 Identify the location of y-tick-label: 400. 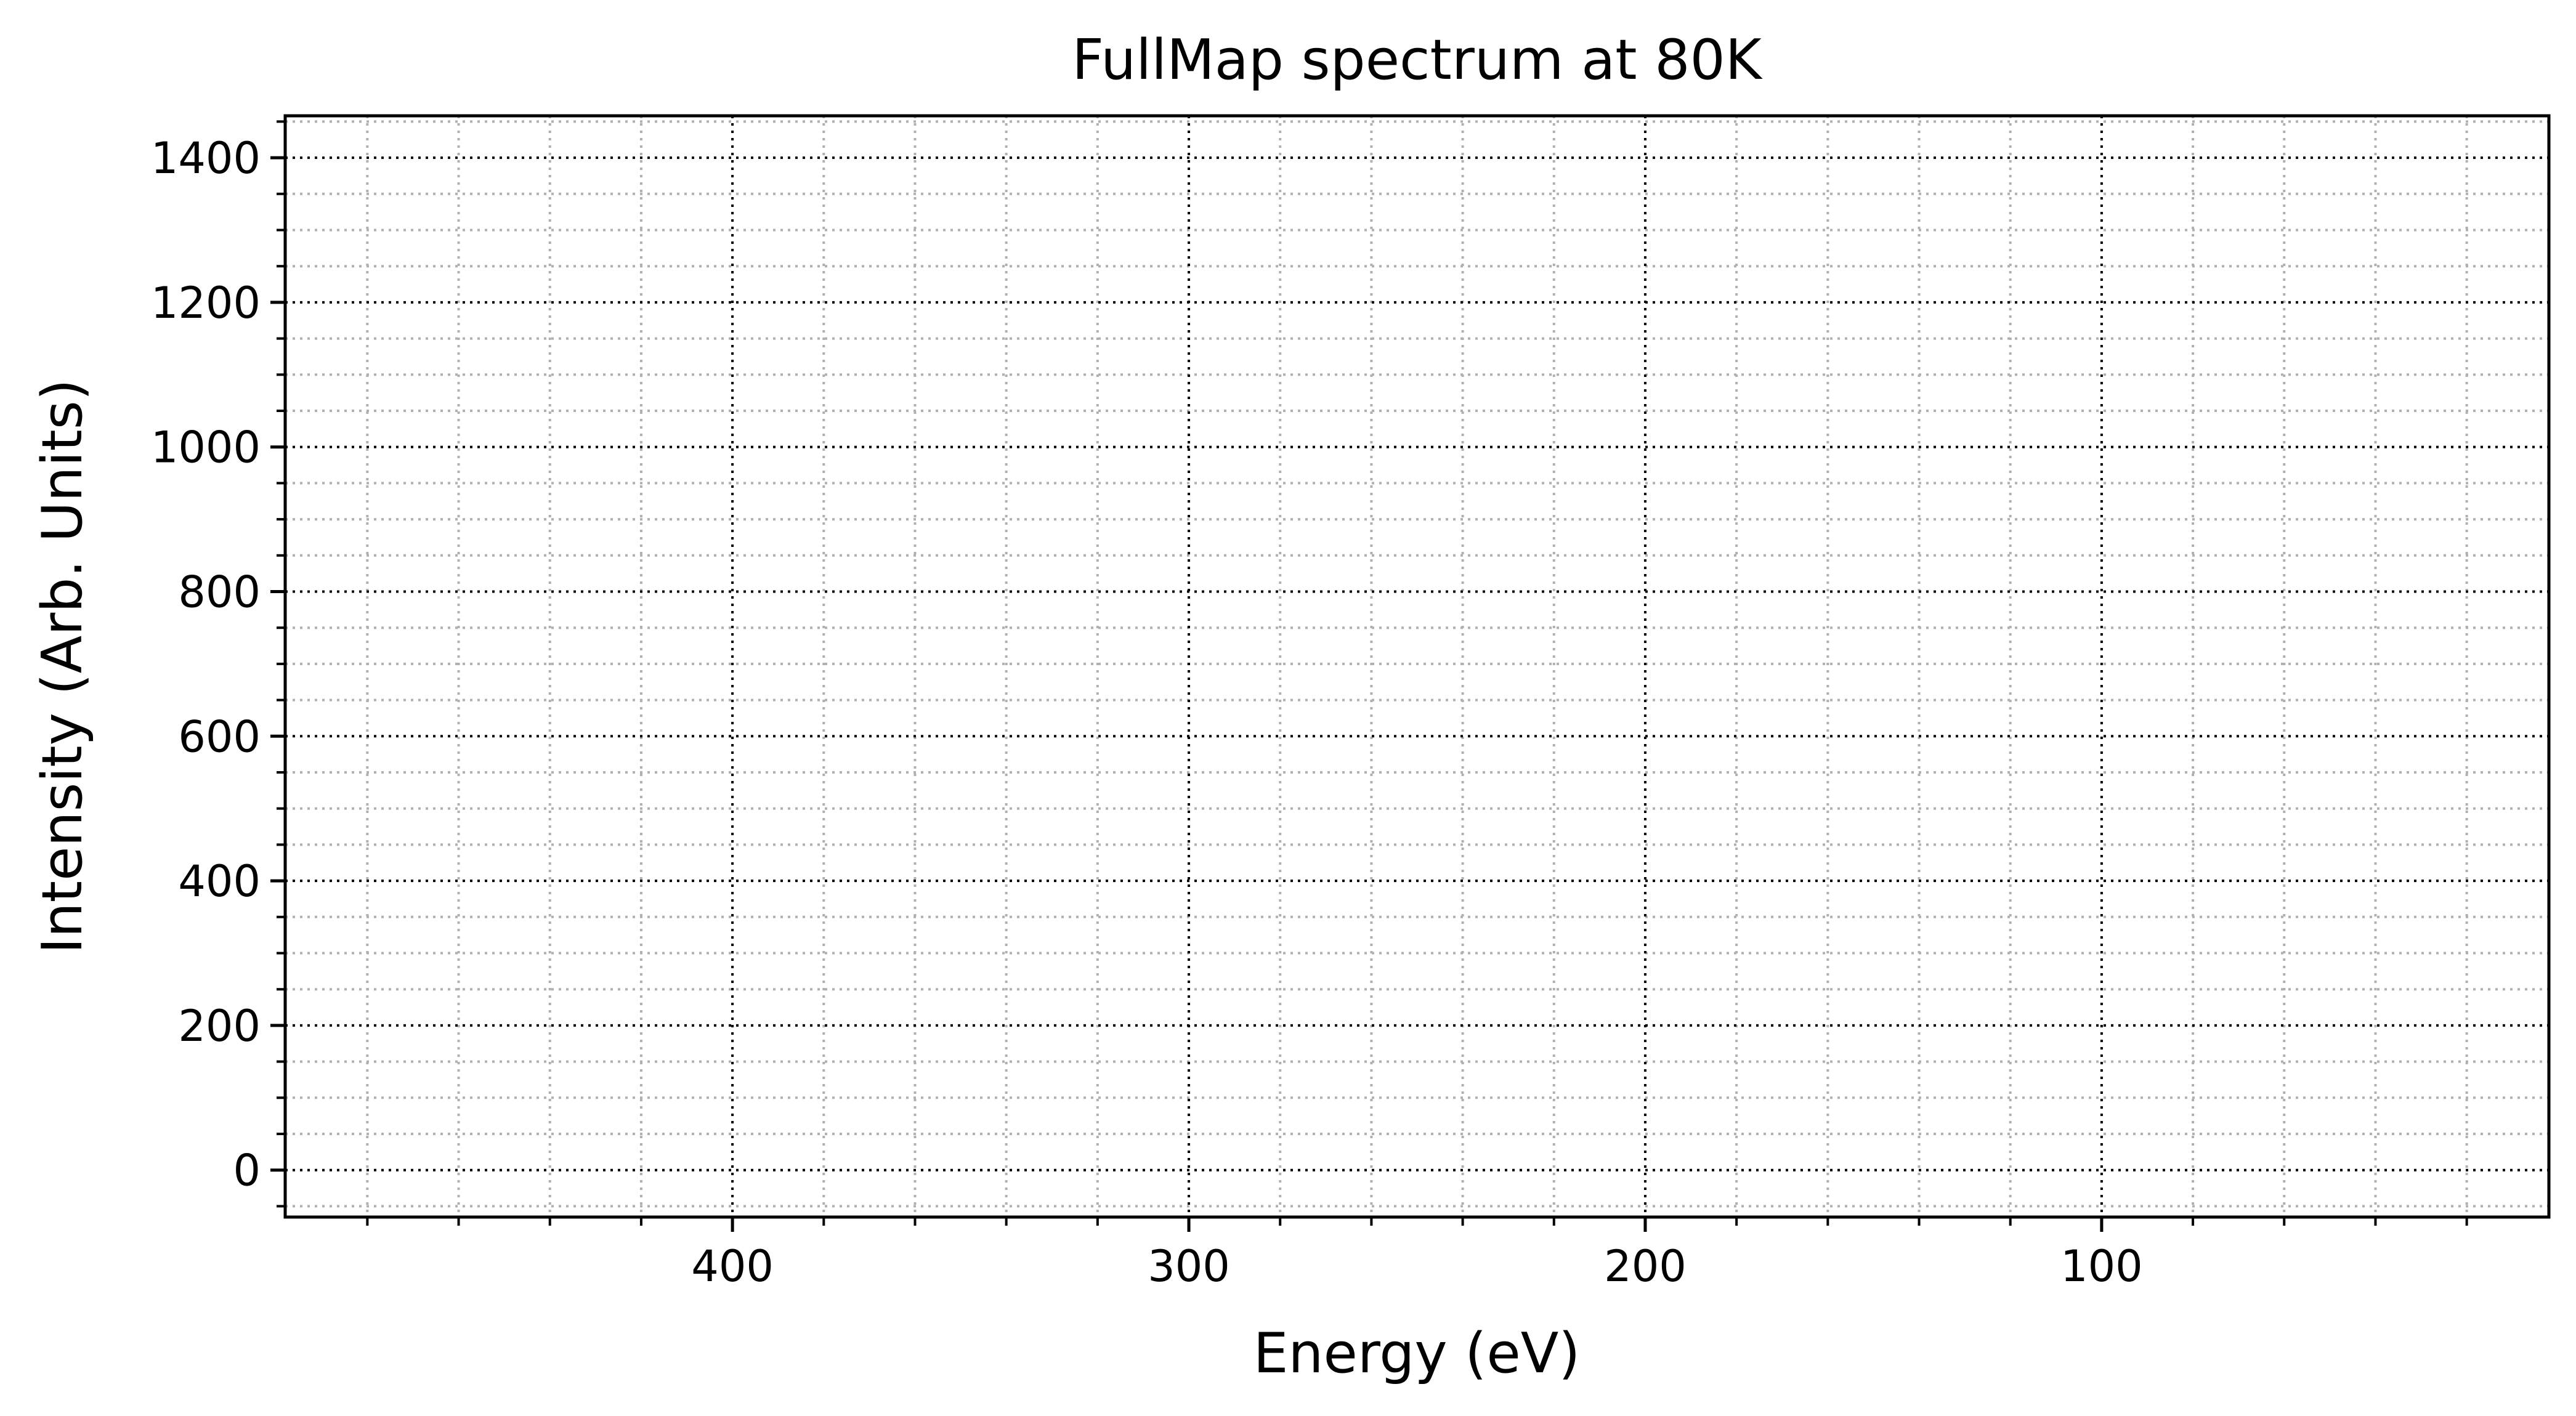
(219, 881).